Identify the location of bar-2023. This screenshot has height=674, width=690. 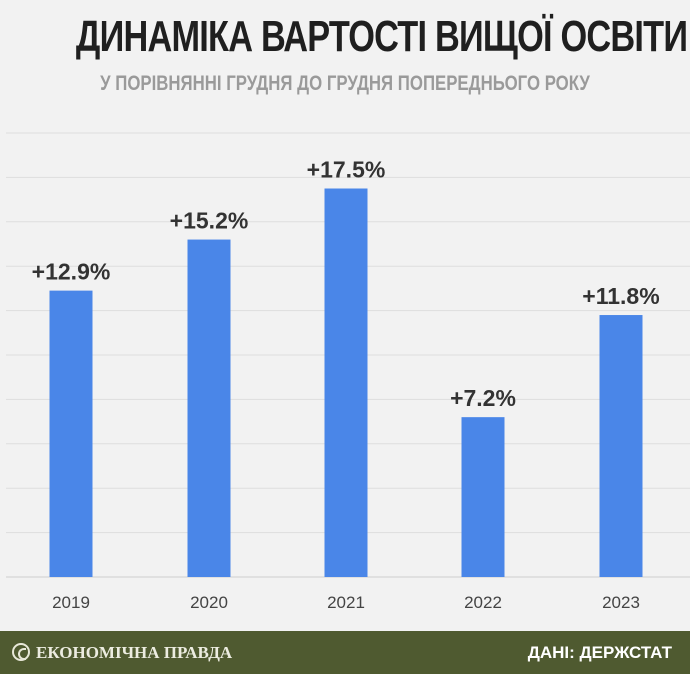
(621, 446).